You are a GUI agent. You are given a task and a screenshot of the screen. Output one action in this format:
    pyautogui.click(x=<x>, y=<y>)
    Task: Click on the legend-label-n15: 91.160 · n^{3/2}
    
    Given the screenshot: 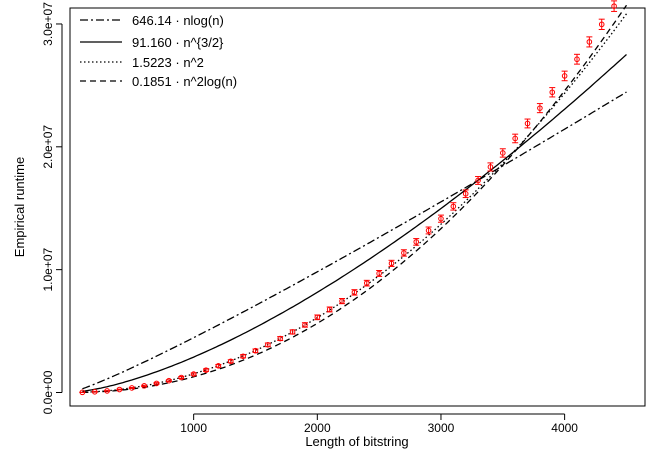 What is the action you would take?
    pyautogui.click(x=178, y=42)
    